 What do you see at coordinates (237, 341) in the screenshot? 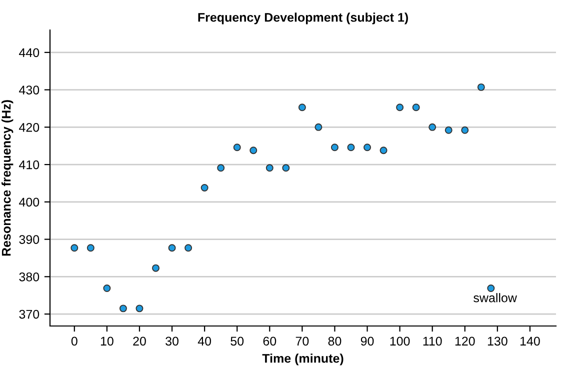
I see `x-tick-label: 50` at bounding box center [237, 341].